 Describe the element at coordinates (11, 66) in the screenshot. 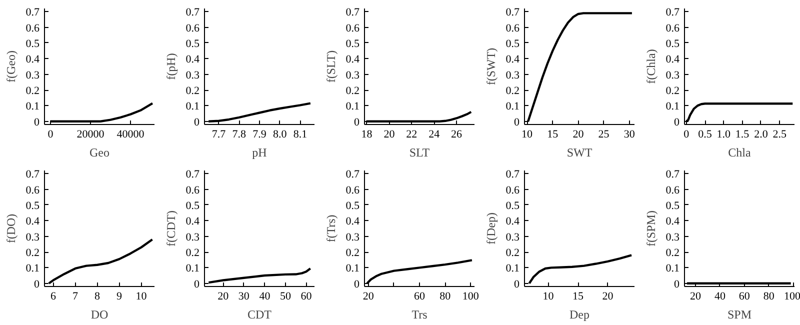

I see `y-axis-title: f(Geo)` at that location.